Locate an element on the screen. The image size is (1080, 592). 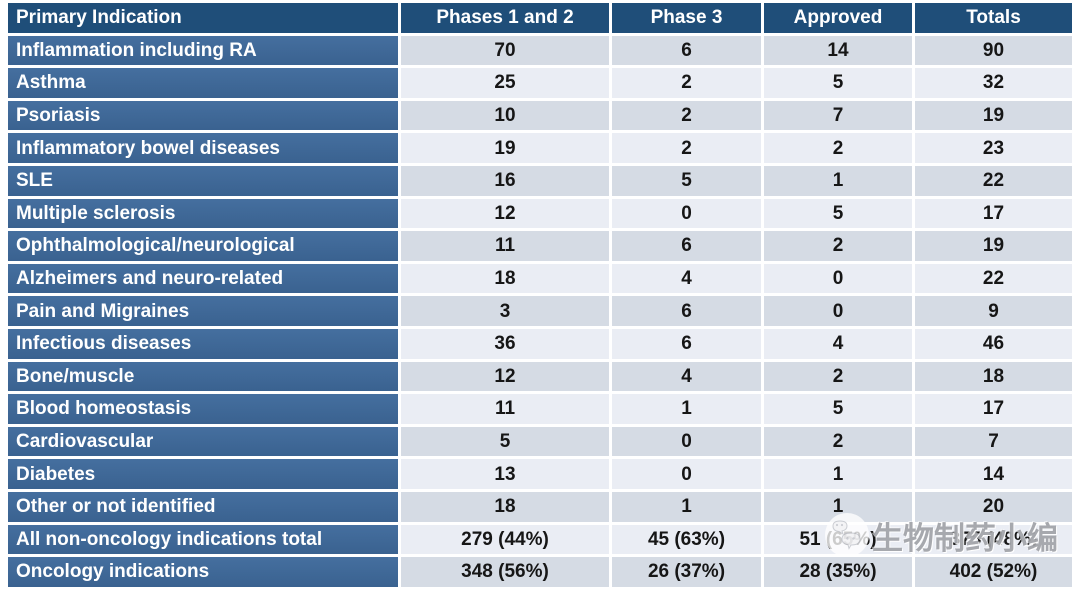
cell-value: 3 is located at coordinates (505, 311).